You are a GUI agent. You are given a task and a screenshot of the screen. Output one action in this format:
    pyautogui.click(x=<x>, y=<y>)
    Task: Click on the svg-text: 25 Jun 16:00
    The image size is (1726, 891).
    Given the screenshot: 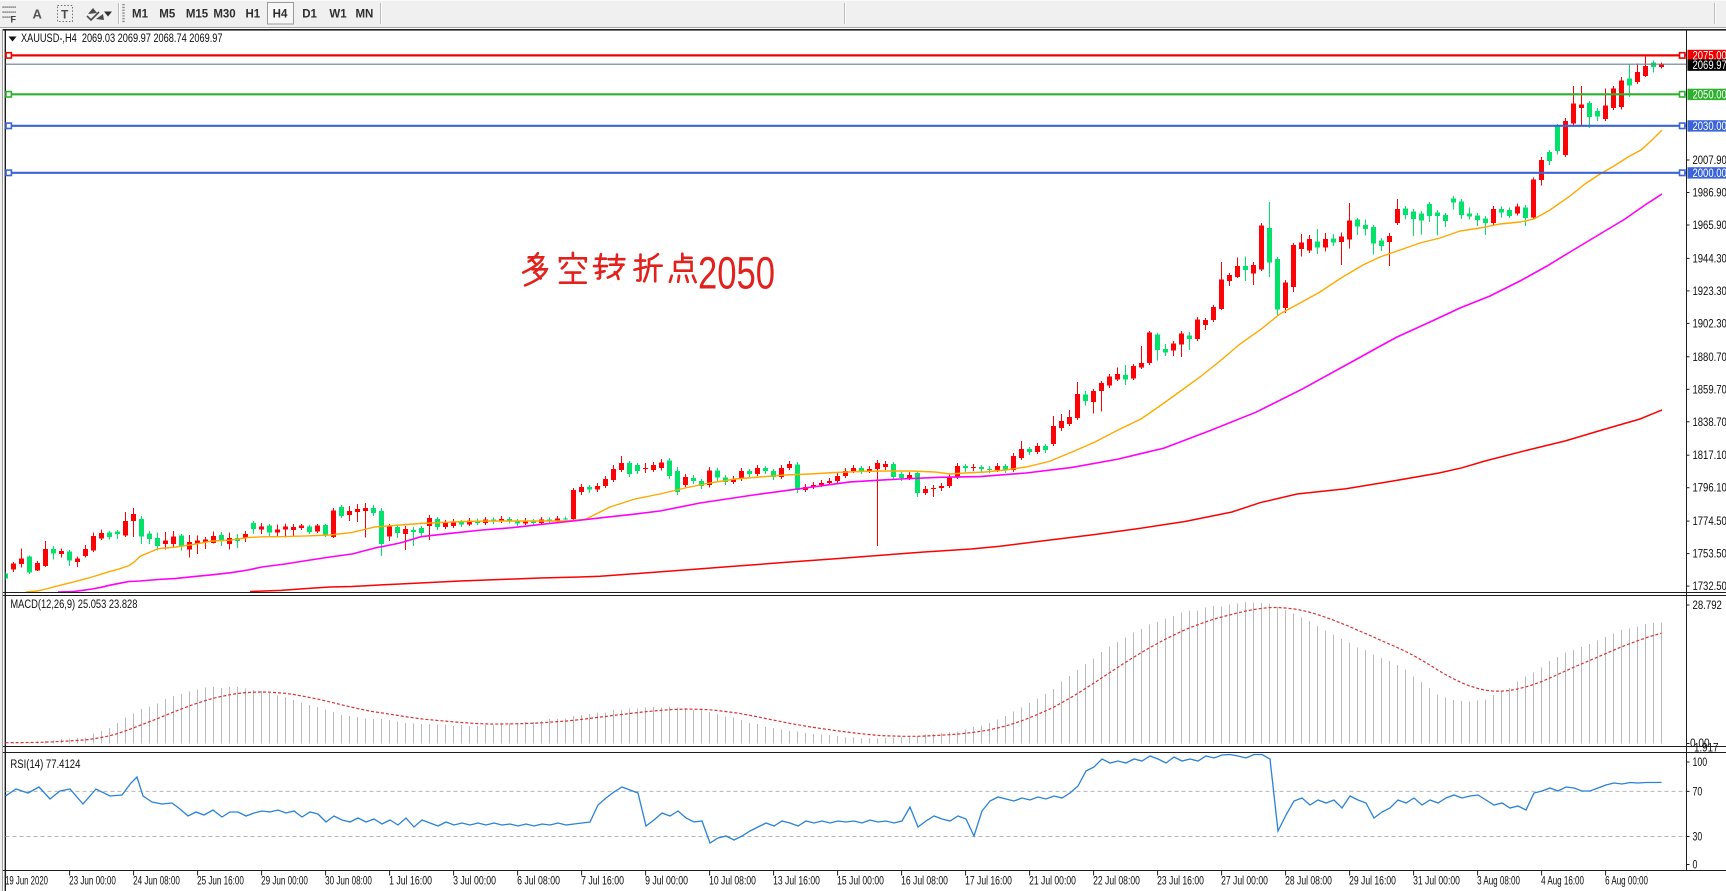 What is the action you would take?
    pyautogui.click(x=220, y=882)
    